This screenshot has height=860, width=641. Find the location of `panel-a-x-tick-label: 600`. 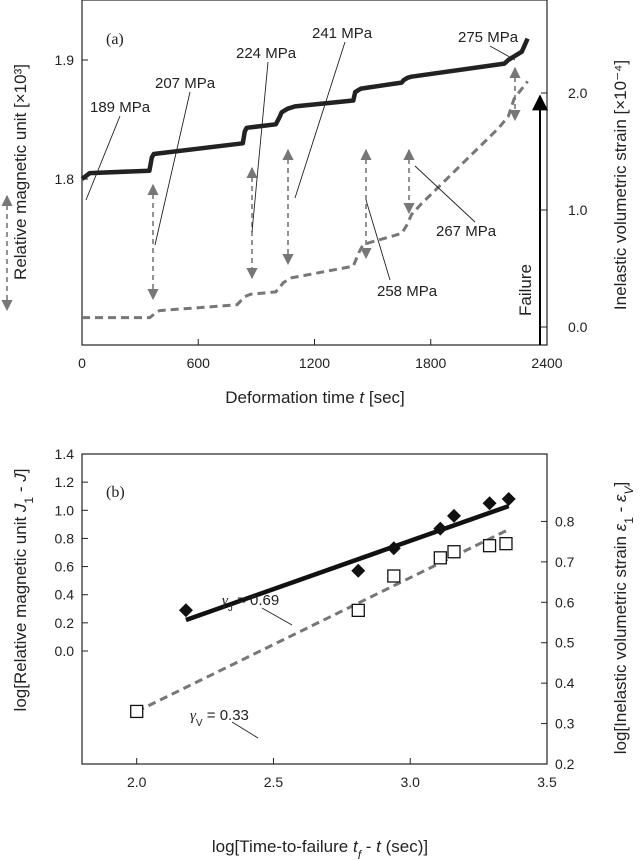

panel-a-x-tick-label: 600 is located at coordinates (199, 363).